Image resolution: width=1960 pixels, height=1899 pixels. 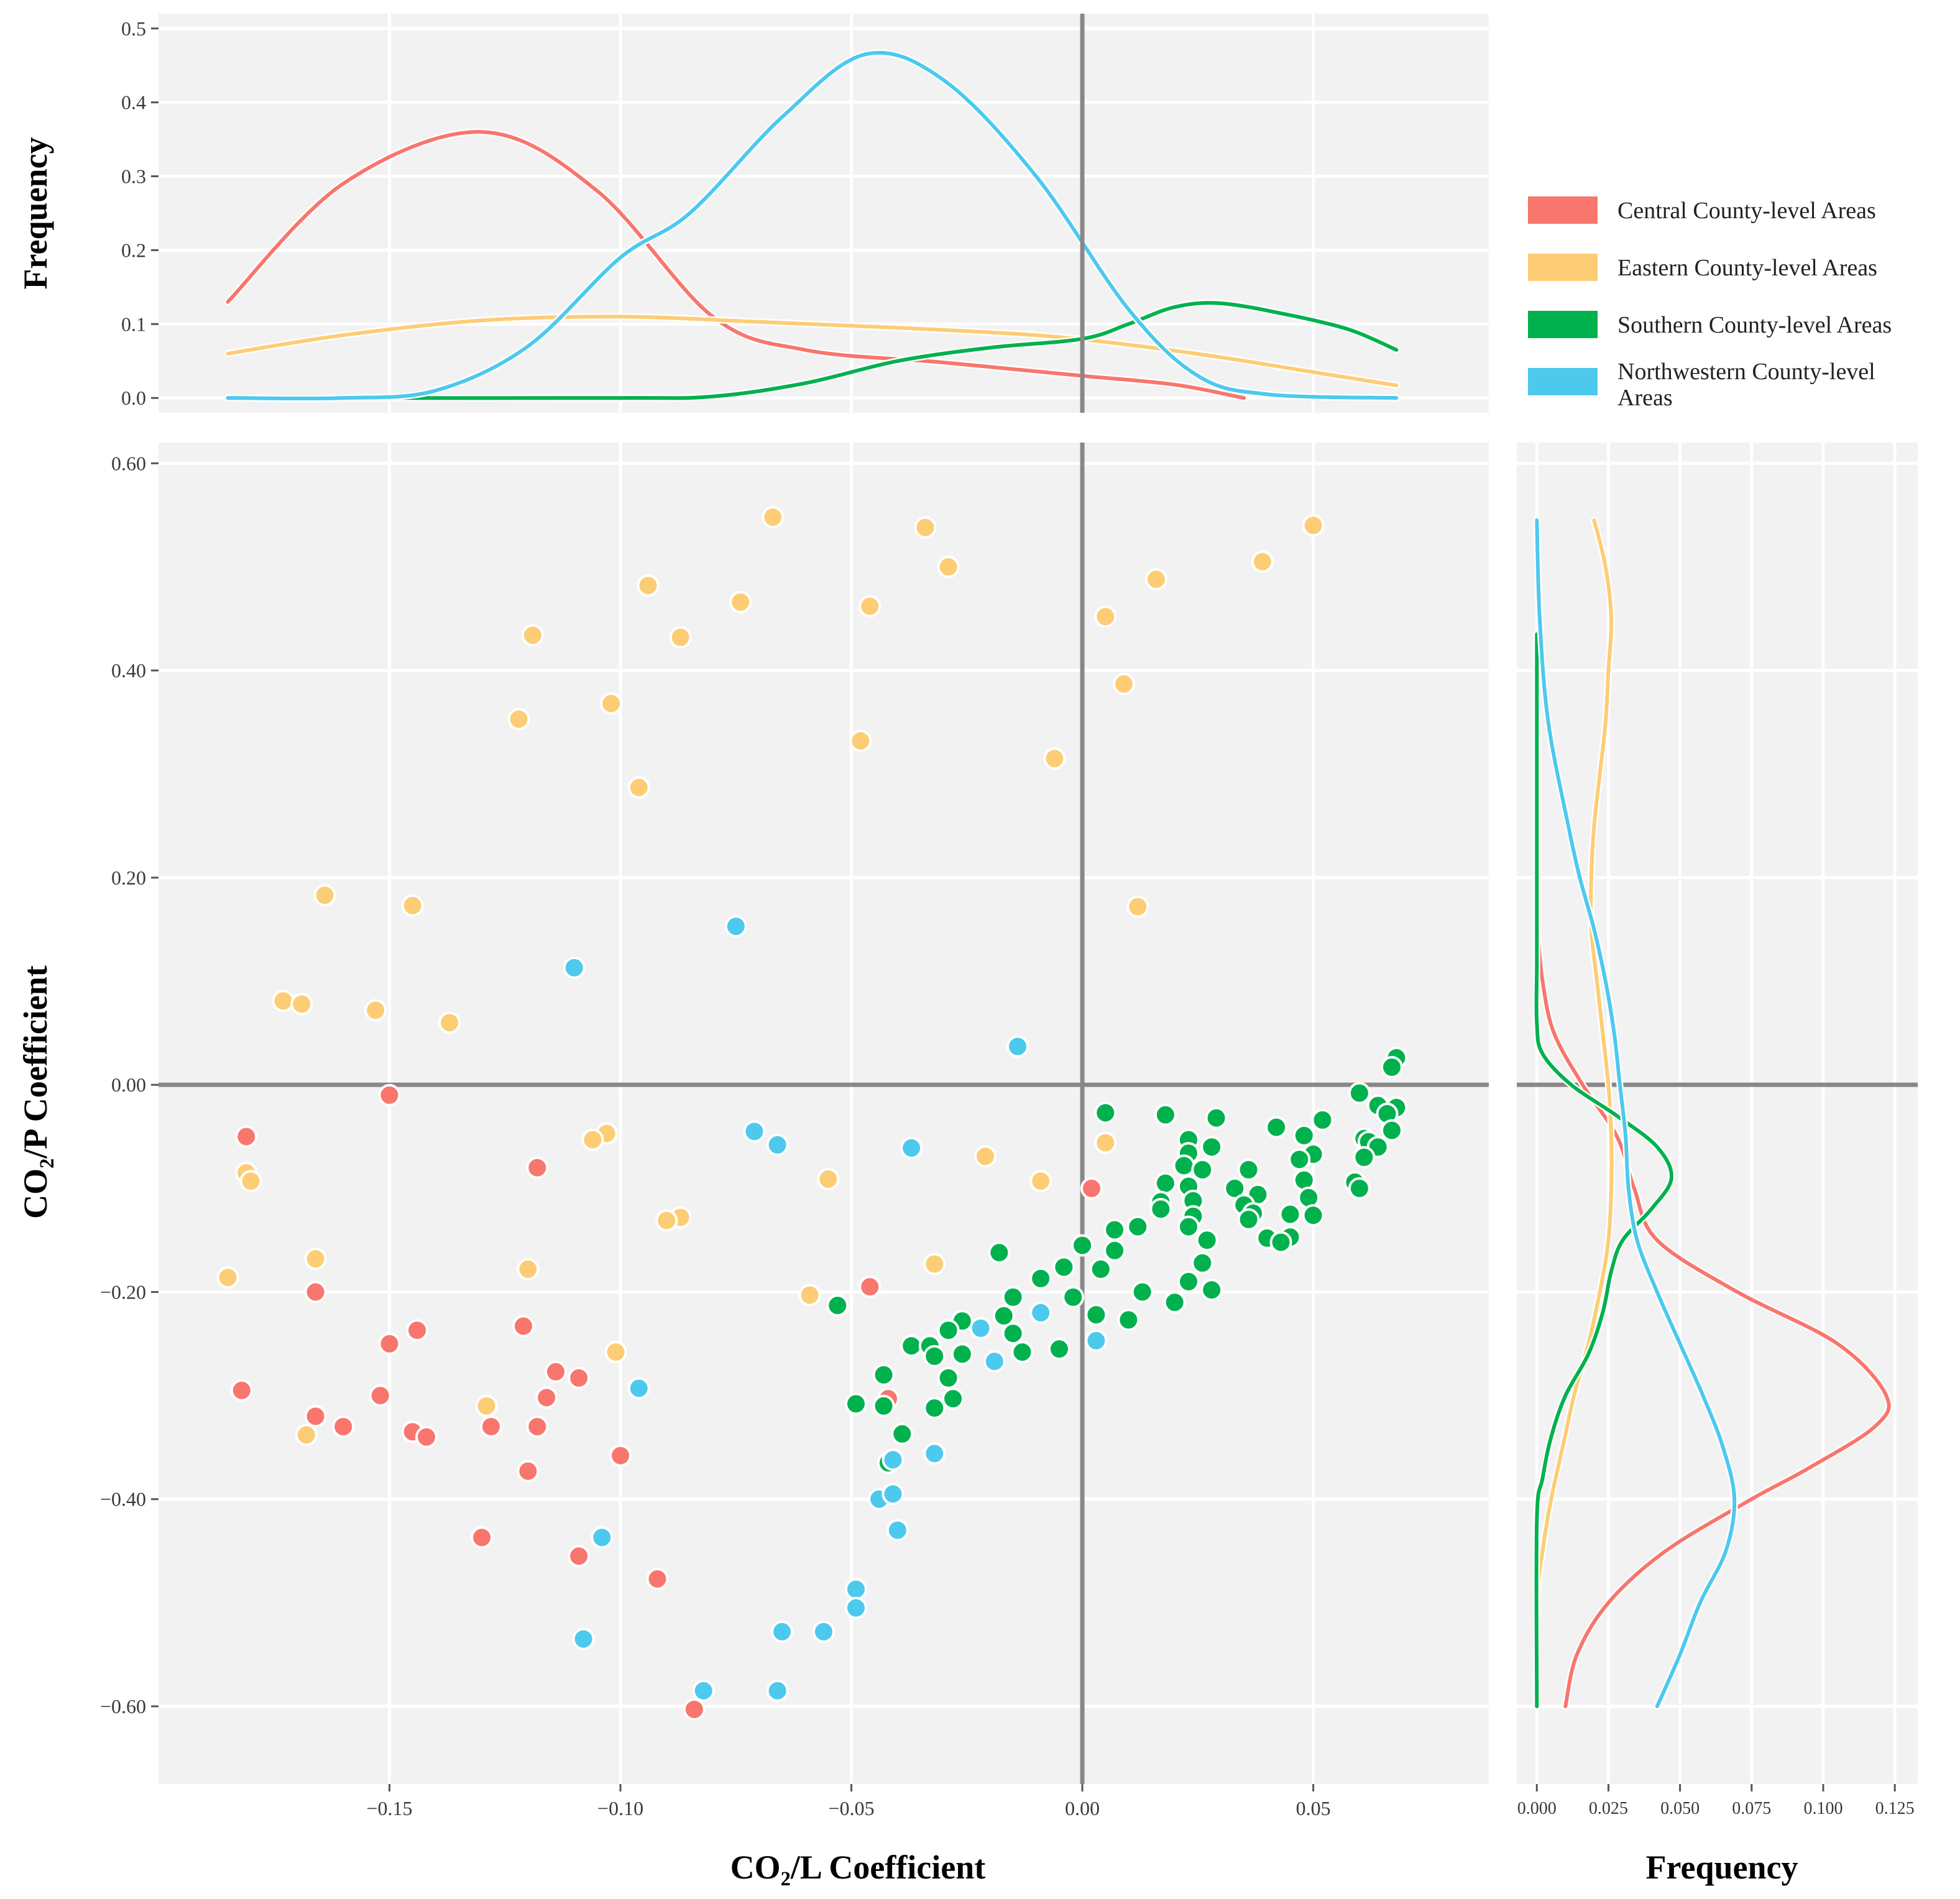 What do you see at coordinates (620, 1808) in the screenshot?
I see `x-tick-label: −0.10` at bounding box center [620, 1808].